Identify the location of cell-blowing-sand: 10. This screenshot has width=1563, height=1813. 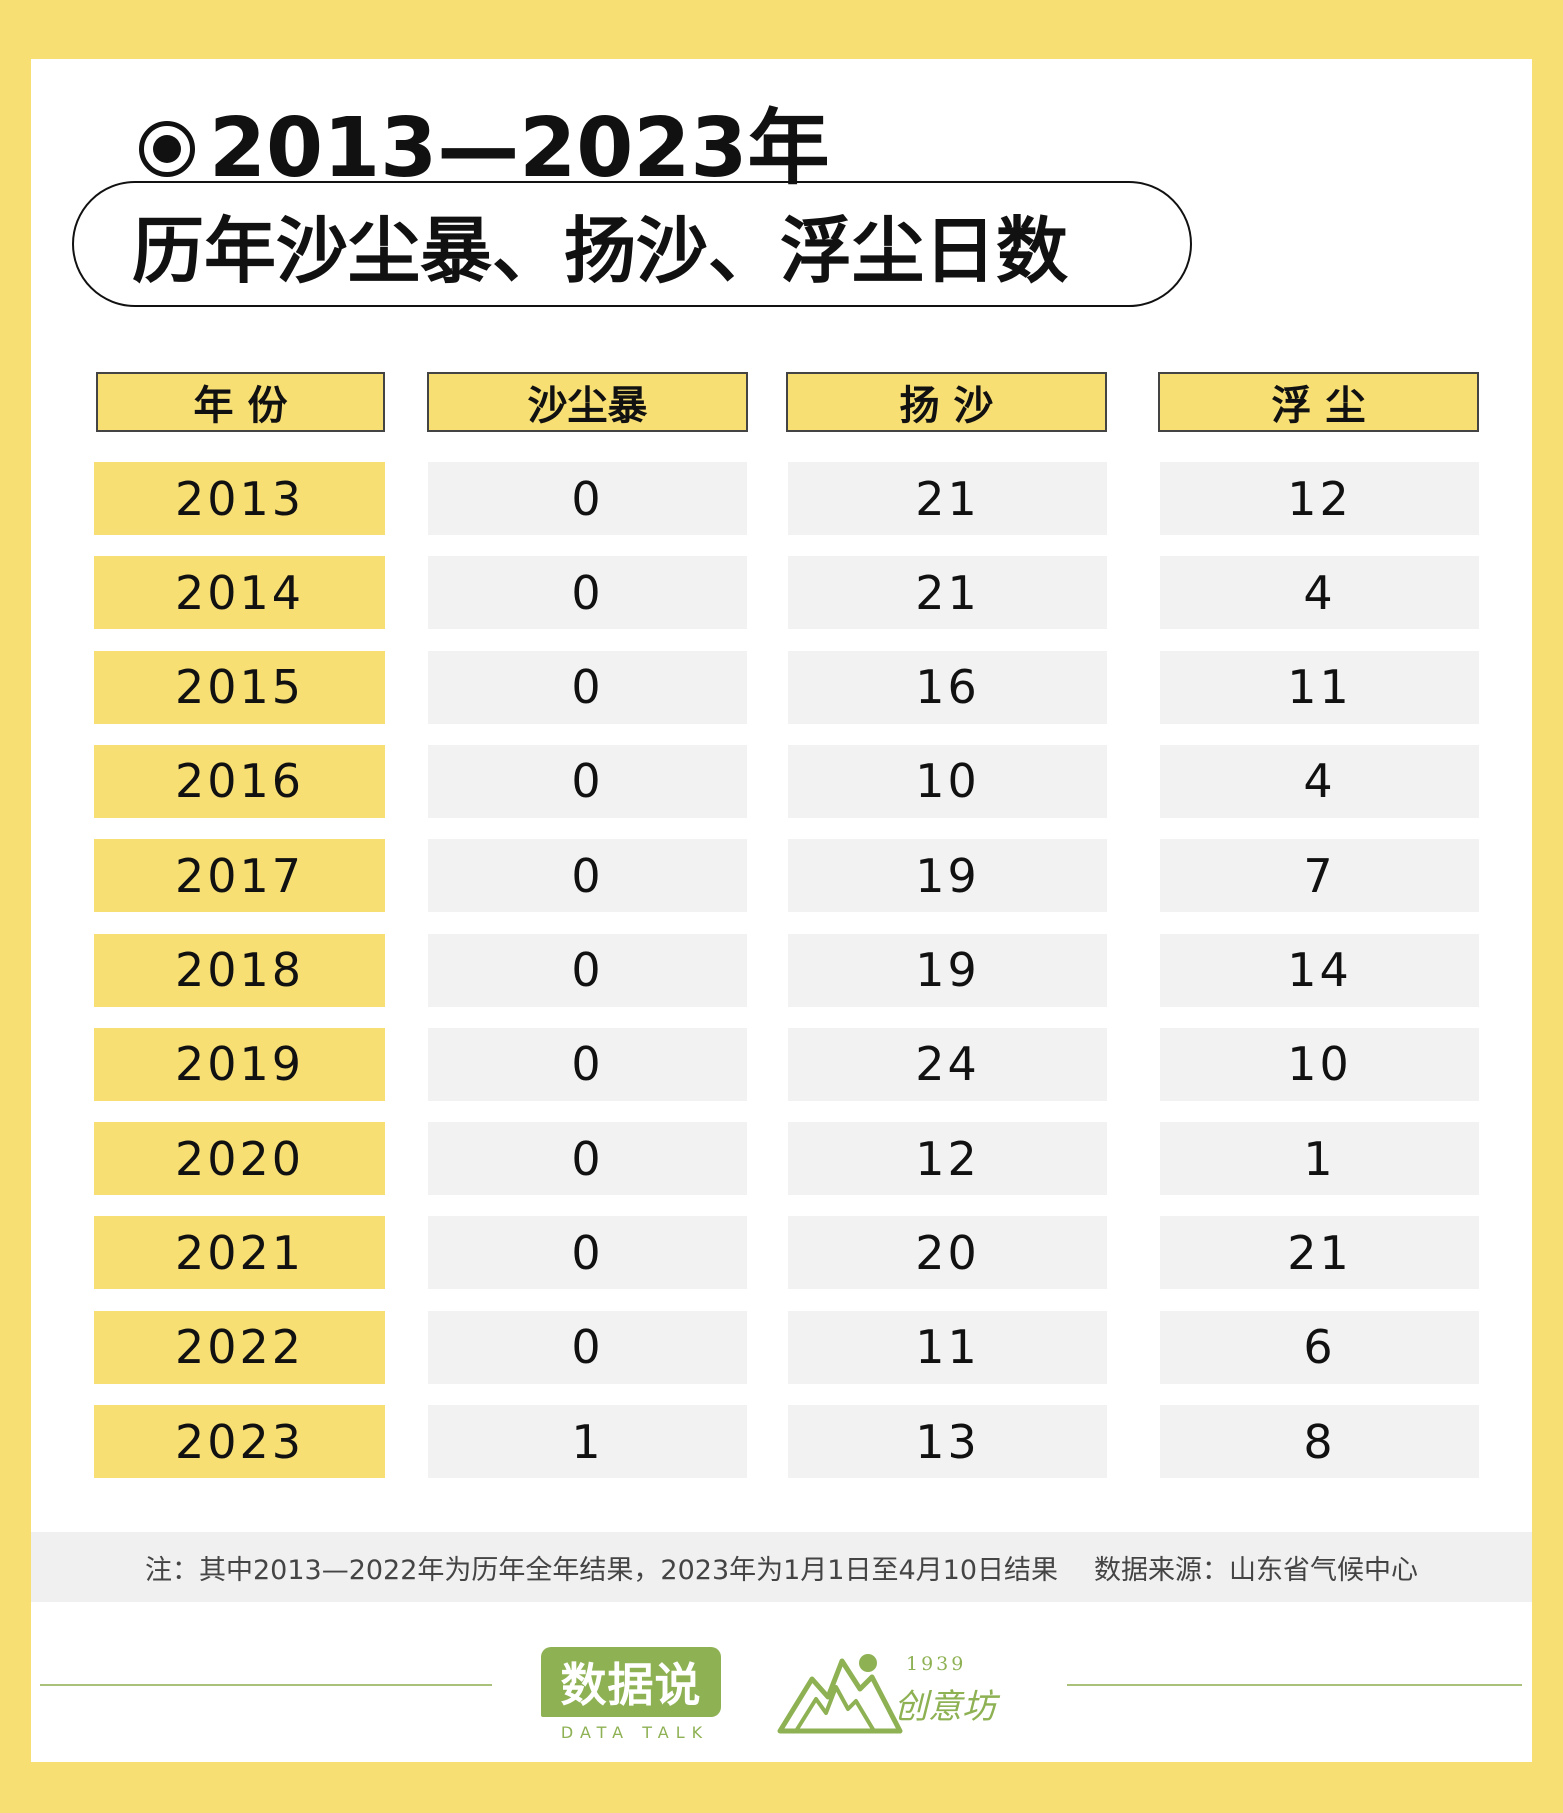
(947, 781).